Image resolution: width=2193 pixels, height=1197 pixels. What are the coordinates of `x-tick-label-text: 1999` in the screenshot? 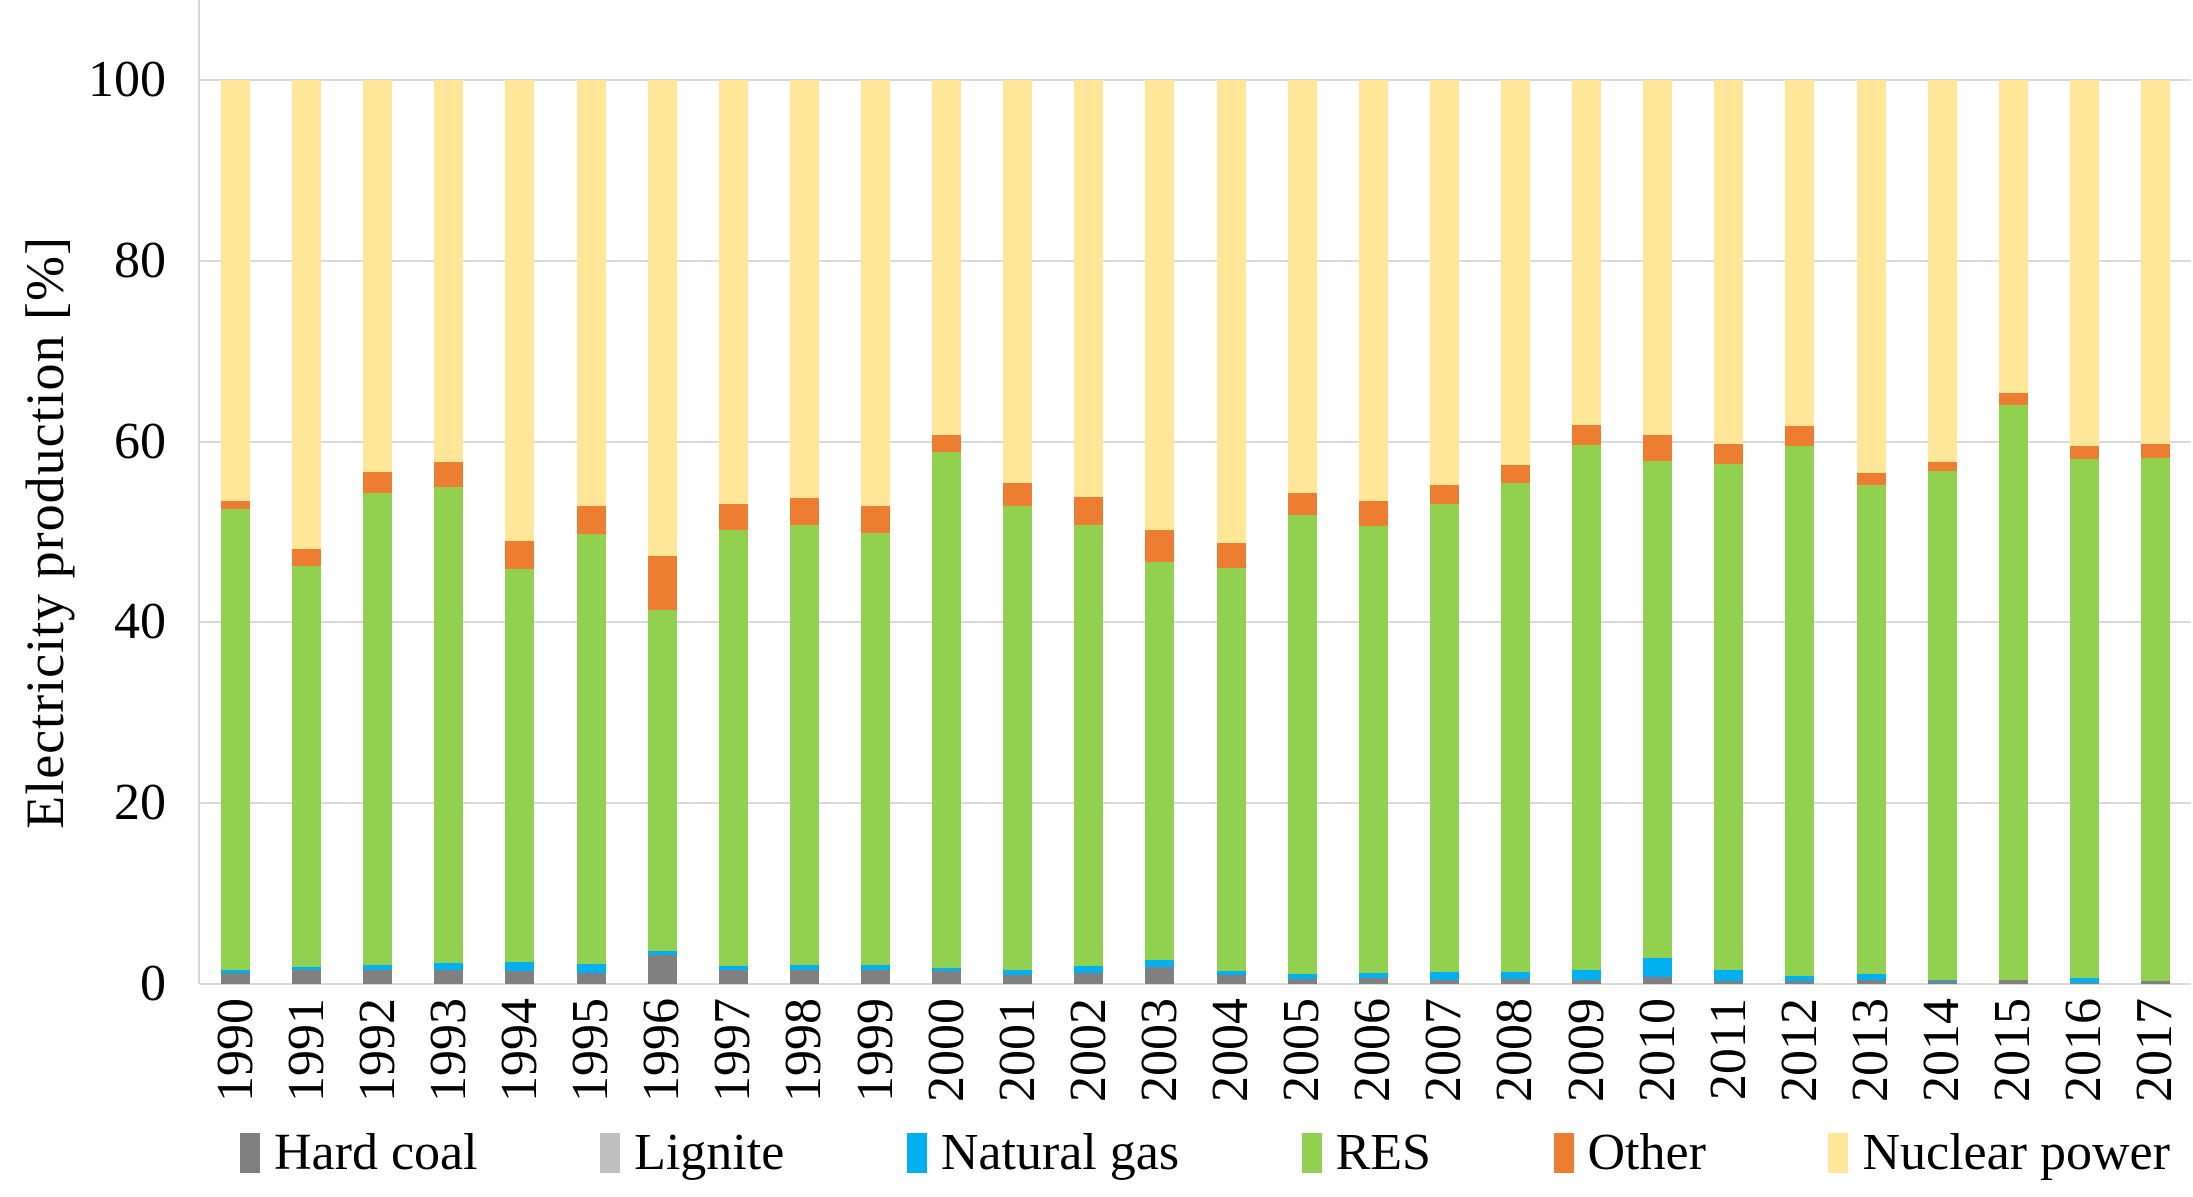 It's located at (875, 1050).